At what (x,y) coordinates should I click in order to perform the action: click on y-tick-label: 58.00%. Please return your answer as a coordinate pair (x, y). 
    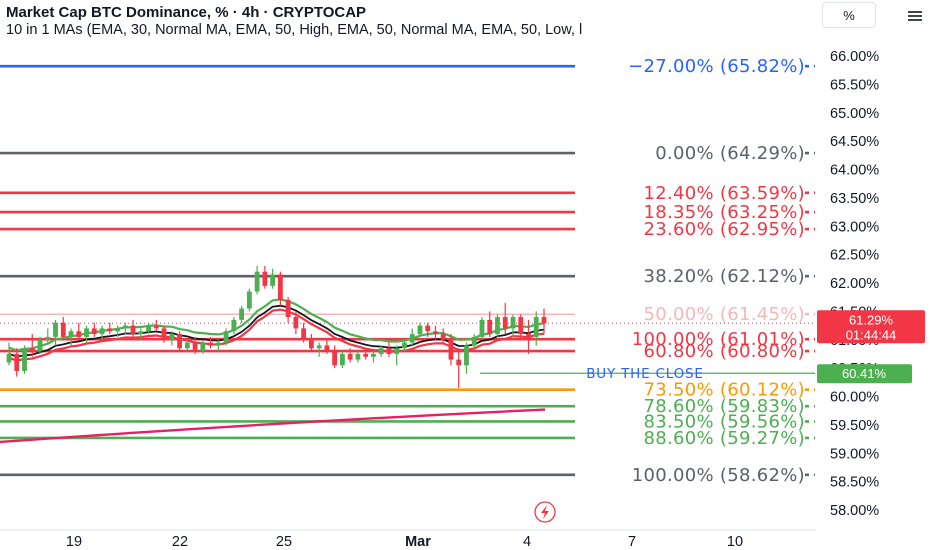
    Looking at the image, I should click on (854, 511).